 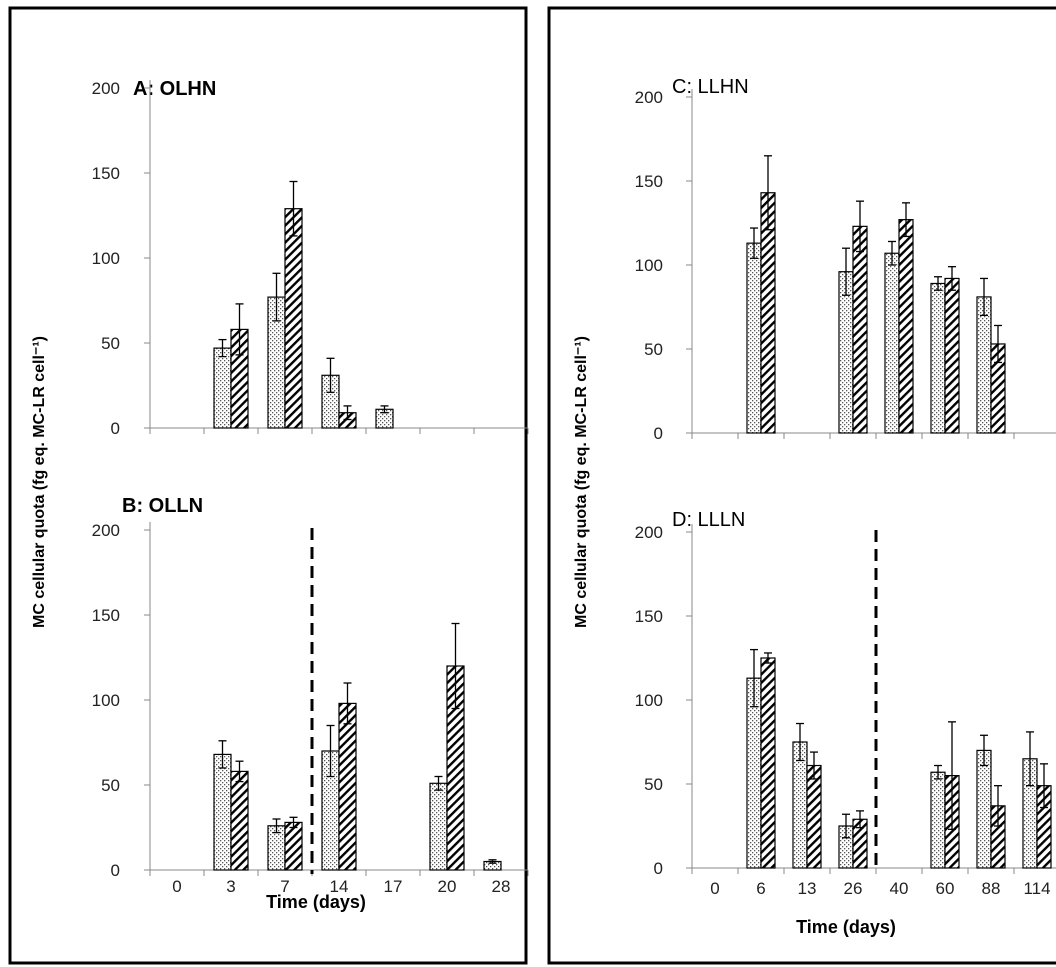 What do you see at coordinates (649, 532) in the screenshot?
I see `panel-d-y-tick-label: 200` at bounding box center [649, 532].